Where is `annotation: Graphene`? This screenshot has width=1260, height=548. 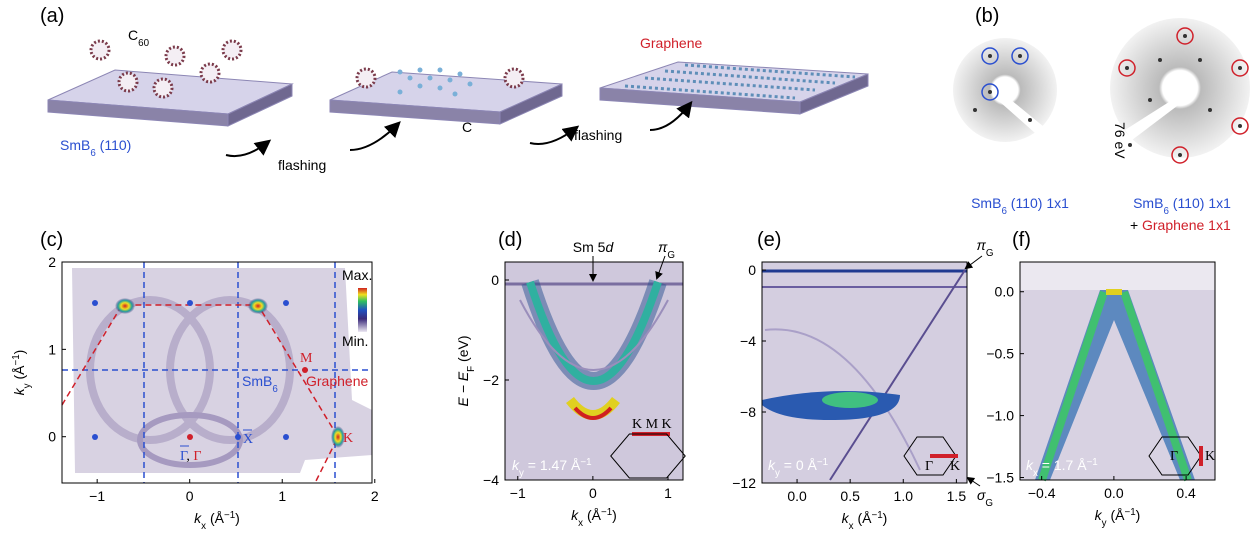 annotation: Graphene is located at coordinates (671, 43).